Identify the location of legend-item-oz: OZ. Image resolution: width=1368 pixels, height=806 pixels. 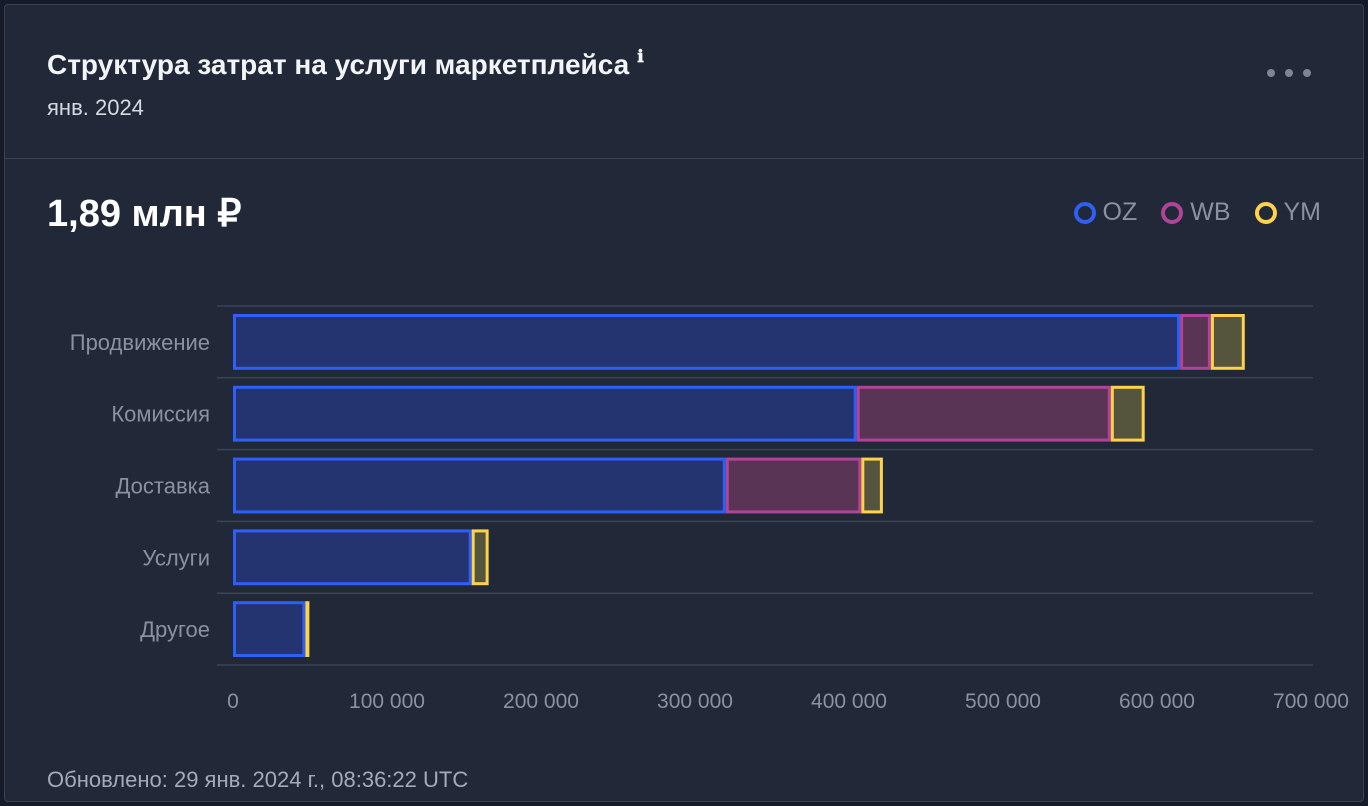
(1105, 212).